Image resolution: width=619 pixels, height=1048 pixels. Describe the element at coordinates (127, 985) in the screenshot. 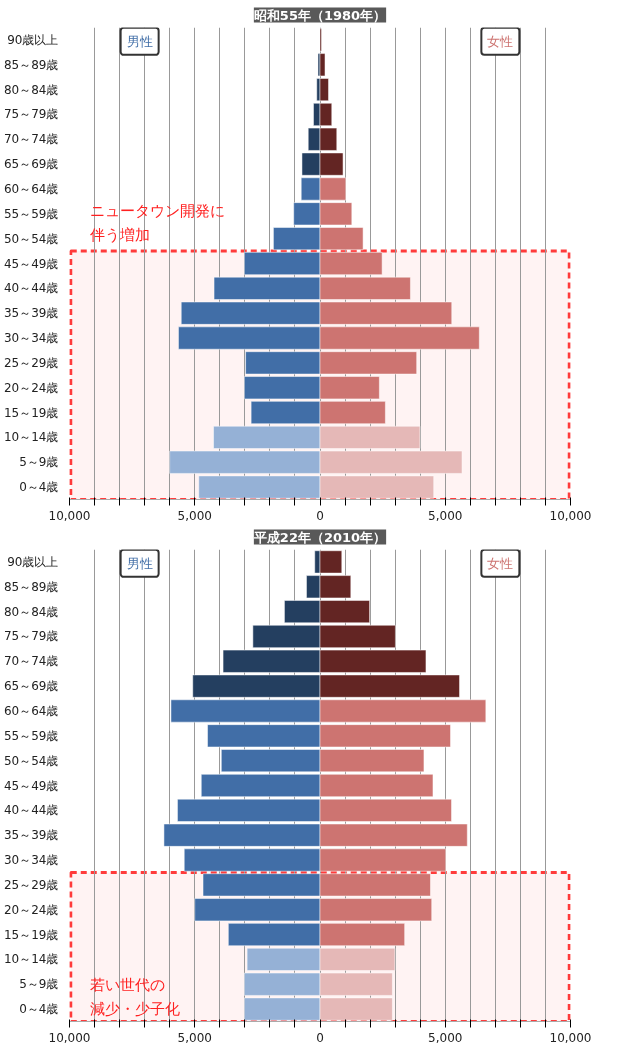

I see `annotation: 若い世代の` at that location.